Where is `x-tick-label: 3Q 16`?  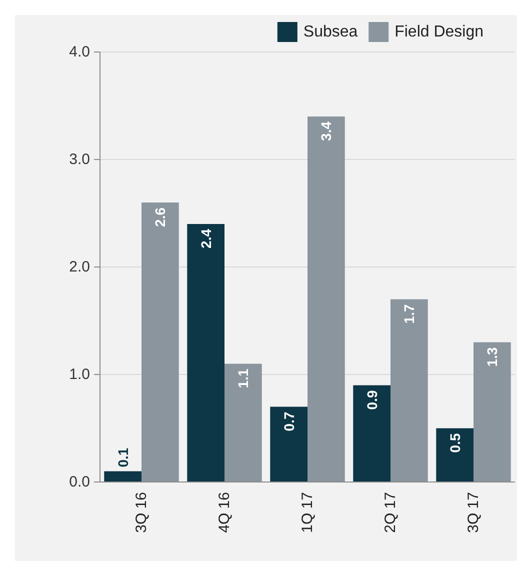 x-tick-label: 3Q 16 is located at coordinates (141, 512).